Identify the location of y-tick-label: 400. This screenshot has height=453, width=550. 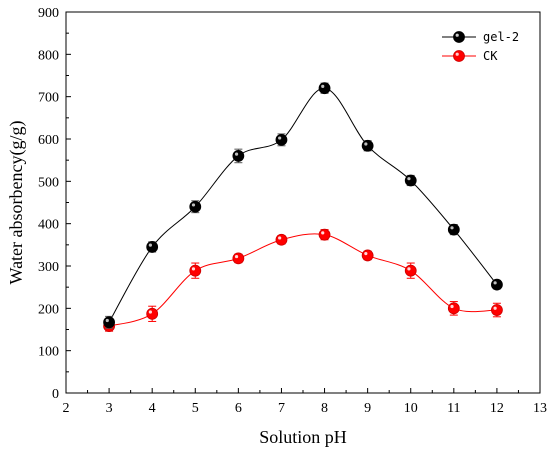
(48, 225).